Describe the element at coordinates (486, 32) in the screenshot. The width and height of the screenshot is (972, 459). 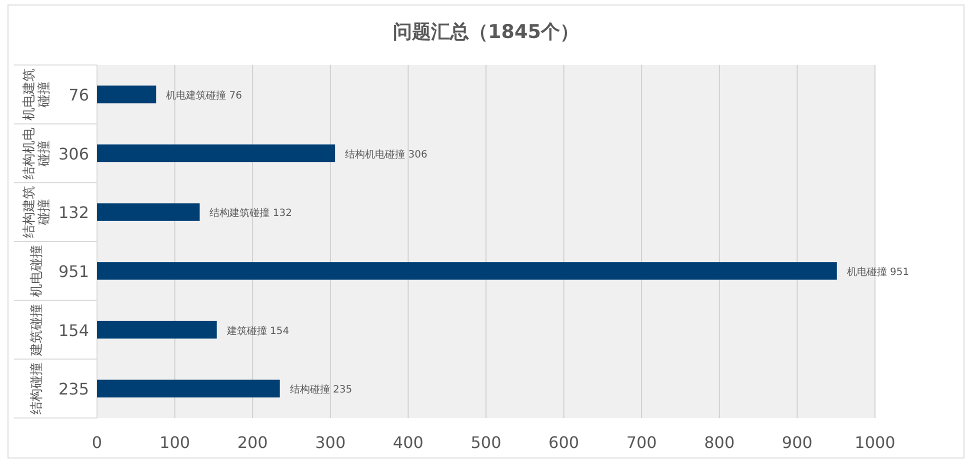
I see `chart-title: 问题汇总（1845个）` at that location.